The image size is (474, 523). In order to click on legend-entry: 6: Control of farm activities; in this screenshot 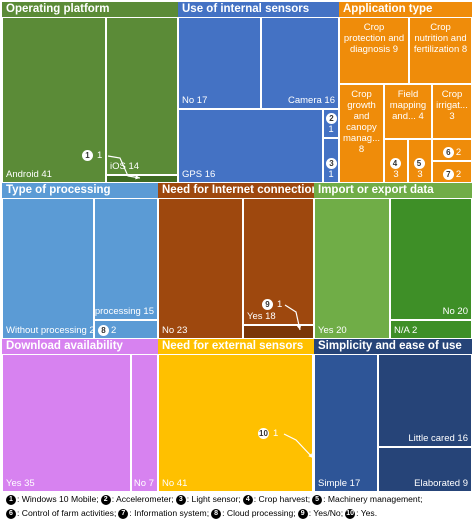, I will do `click(61, 513)`.